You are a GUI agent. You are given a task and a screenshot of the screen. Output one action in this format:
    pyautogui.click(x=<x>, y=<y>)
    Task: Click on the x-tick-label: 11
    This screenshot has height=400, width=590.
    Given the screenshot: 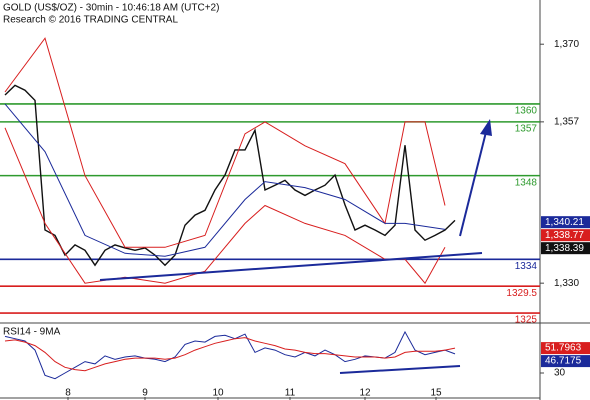 What is the action you would take?
    pyautogui.click(x=290, y=393)
    